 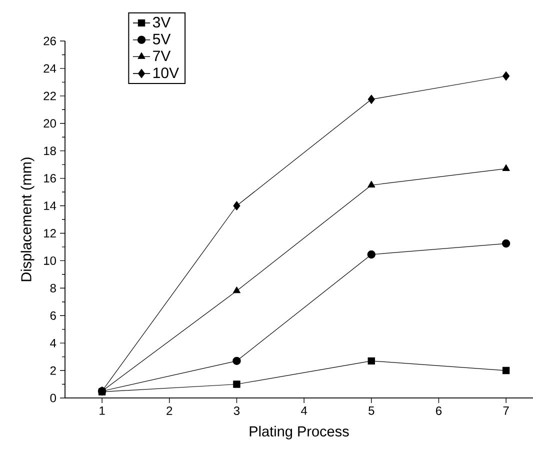 I want to click on y-tick-label: 10, so click(x=50, y=260).